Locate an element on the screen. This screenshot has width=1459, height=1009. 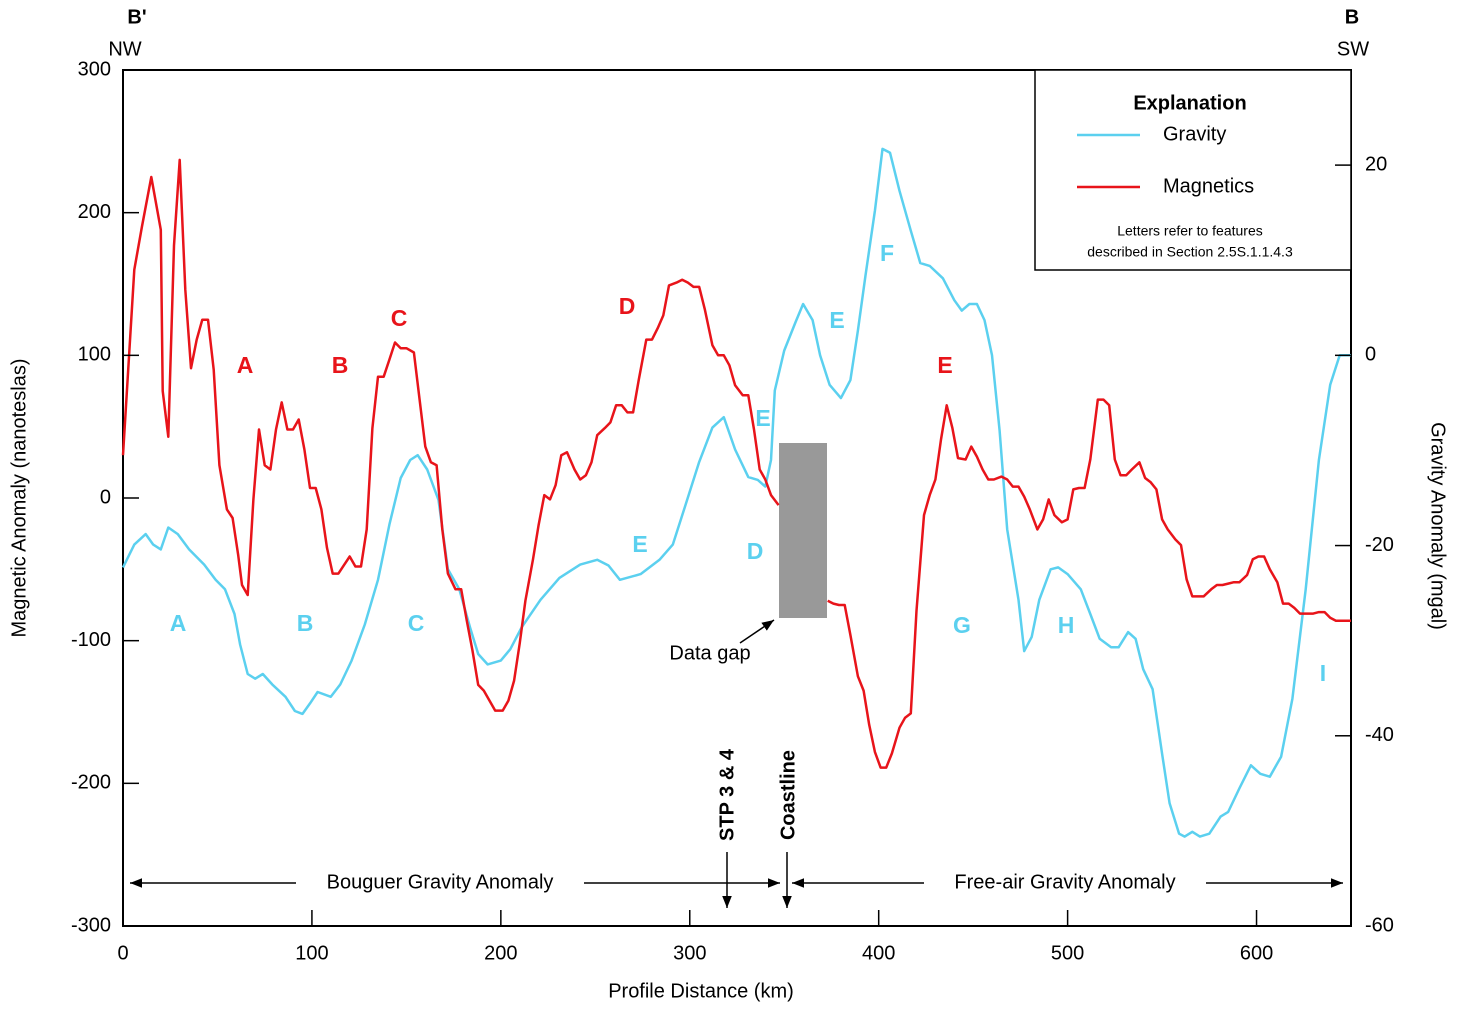
x-tick-label: 100 is located at coordinates (311, 953).